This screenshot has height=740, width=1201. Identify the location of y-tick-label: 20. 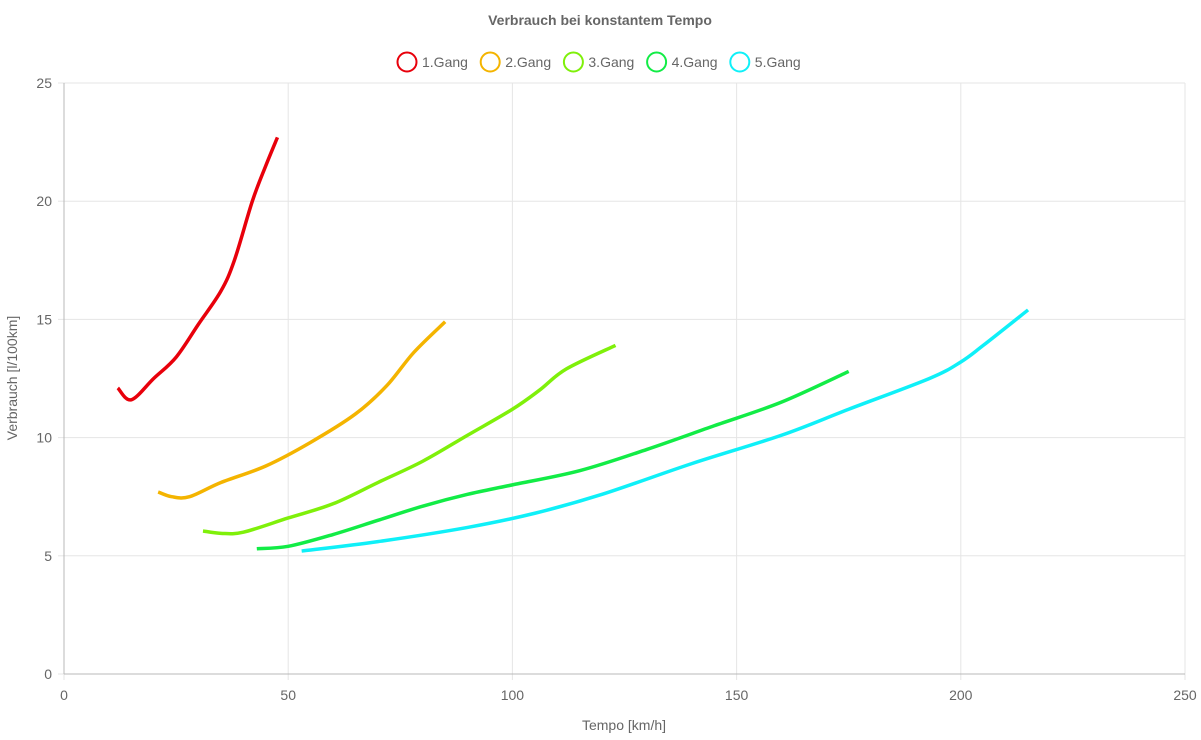
(44, 201).